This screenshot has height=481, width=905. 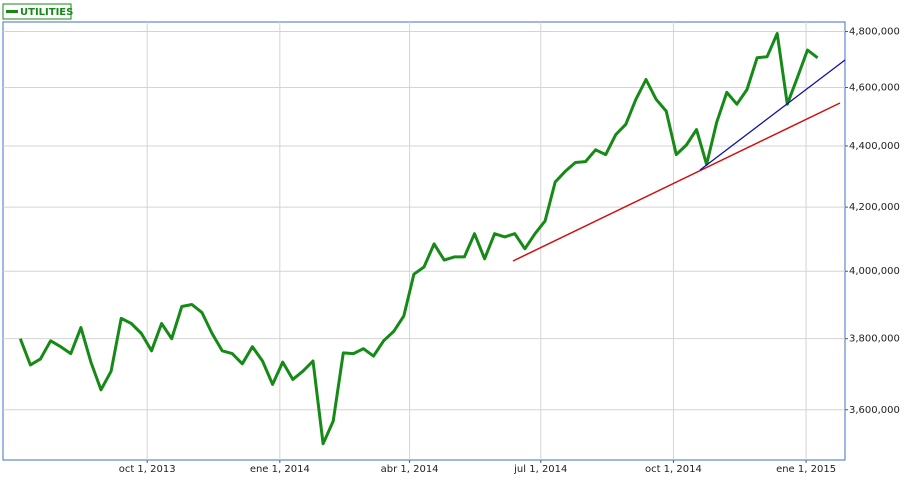 I want to click on y-tick-label: 4,800,000, so click(x=874, y=32).